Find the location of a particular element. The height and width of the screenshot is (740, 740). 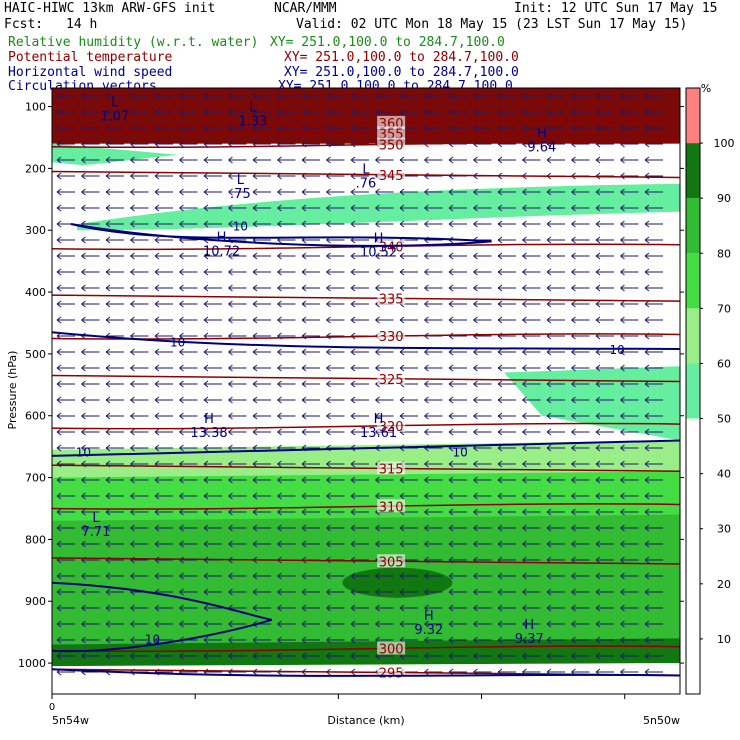

theta-contour is located at coordinates (366, 378).